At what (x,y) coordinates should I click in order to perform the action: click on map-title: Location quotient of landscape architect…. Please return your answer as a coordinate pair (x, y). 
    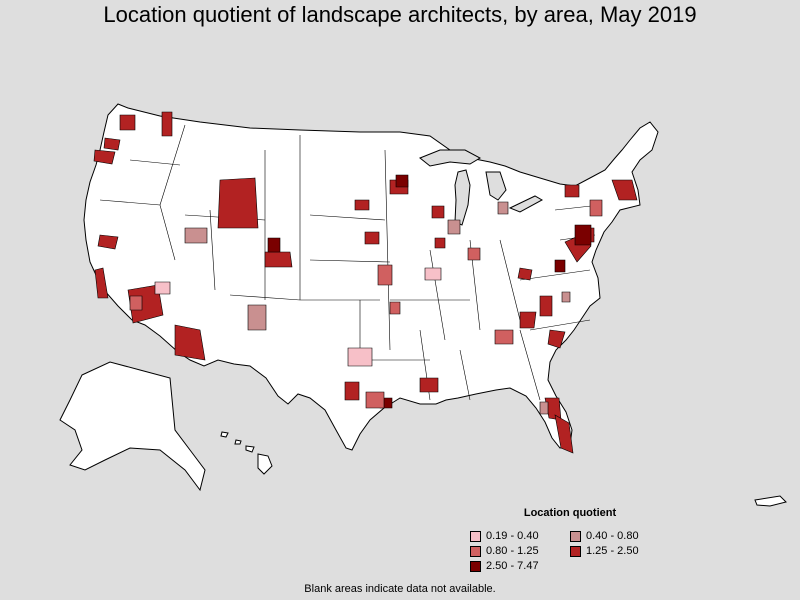
    Looking at the image, I should click on (400, 14).